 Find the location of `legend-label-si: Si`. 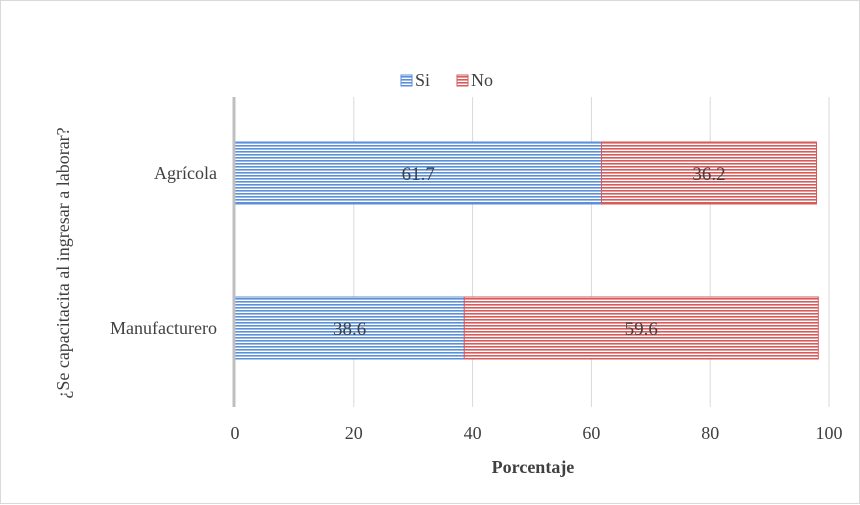

legend-label-si: Si is located at coordinates (422, 80).